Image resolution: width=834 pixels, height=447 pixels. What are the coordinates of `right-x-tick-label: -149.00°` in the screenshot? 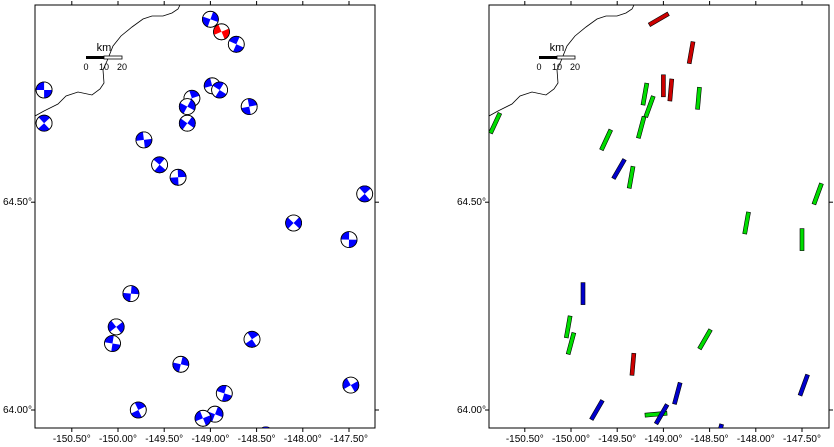 It's located at (663, 439).